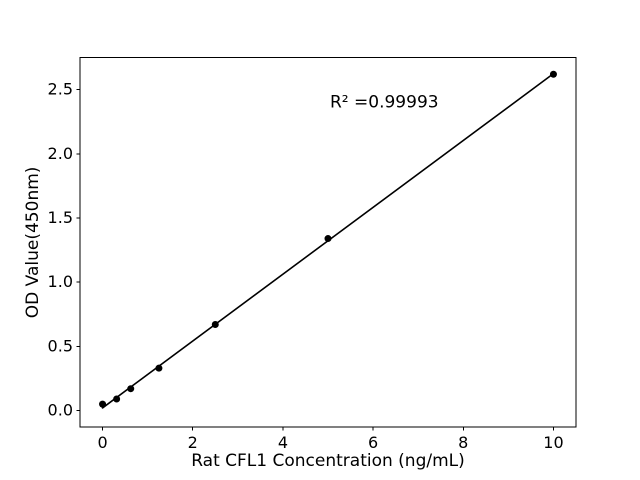 This screenshot has width=640, height=480. What do you see at coordinates (330, 439) in the screenshot?
I see `x-axis-ticks: 0 2 4 6 8 10` at bounding box center [330, 439].